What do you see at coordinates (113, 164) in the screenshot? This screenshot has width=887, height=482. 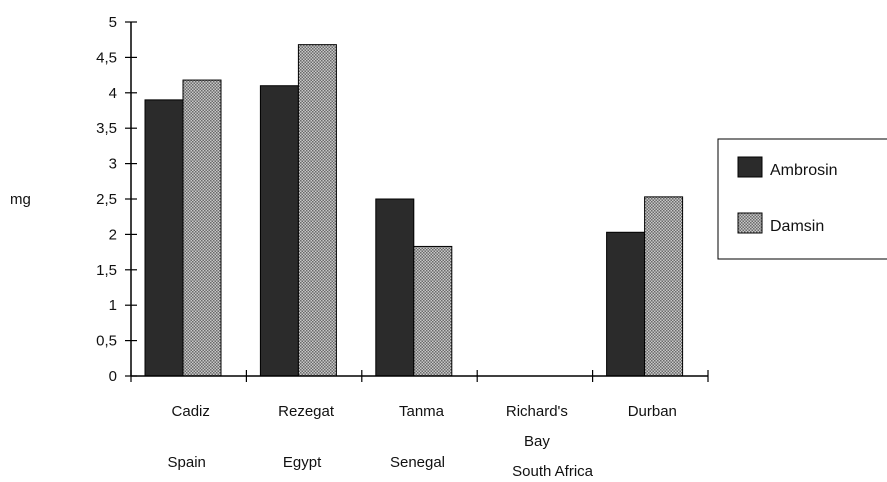 I see `y-tick-label: 3` at bounding box center [113, 164].